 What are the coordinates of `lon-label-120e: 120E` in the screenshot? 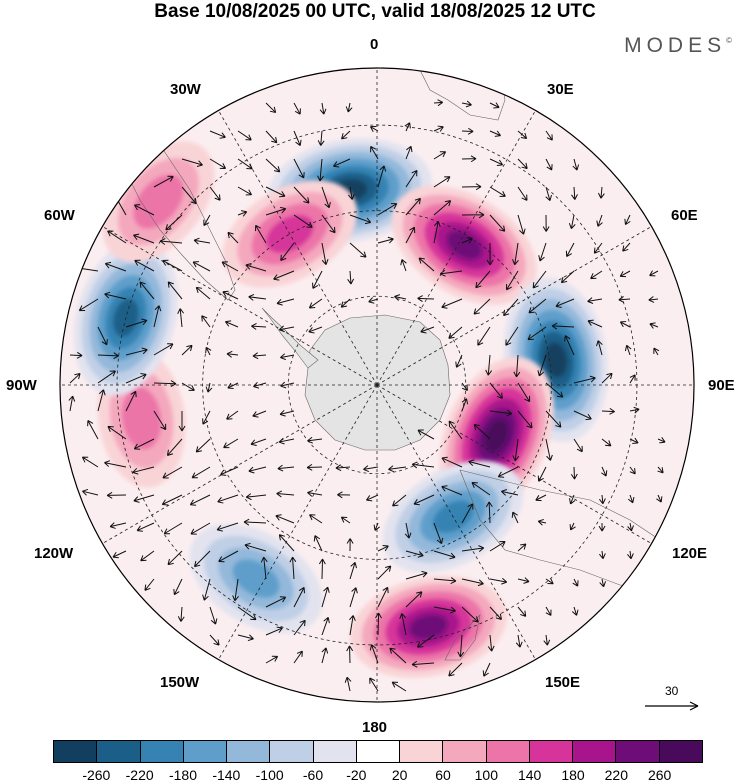 It's located at (690, 553).